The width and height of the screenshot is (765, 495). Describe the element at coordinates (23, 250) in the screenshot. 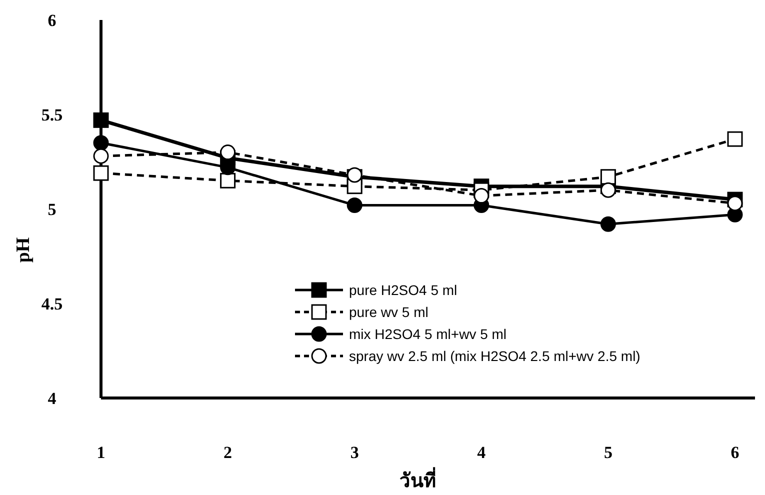

I see `y-axis-title: pH` at that location.